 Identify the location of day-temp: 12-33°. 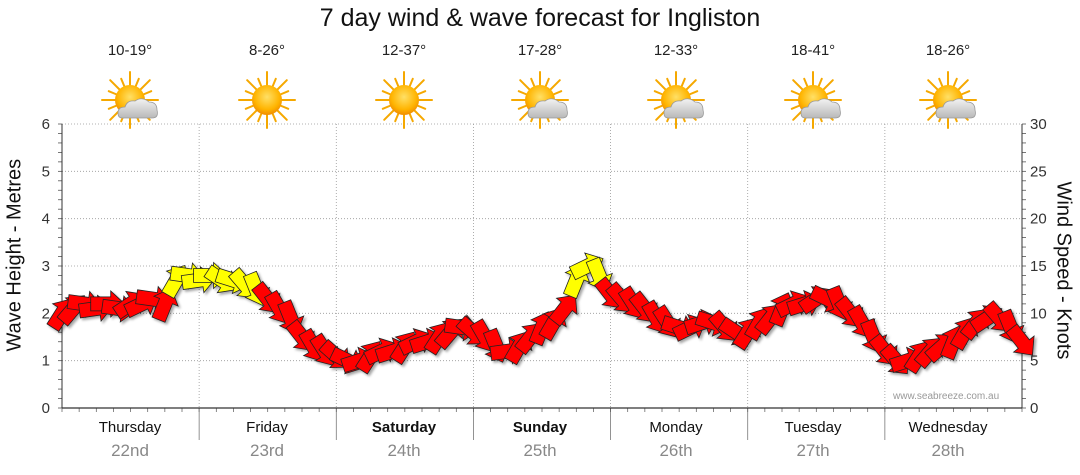
(676, 50).